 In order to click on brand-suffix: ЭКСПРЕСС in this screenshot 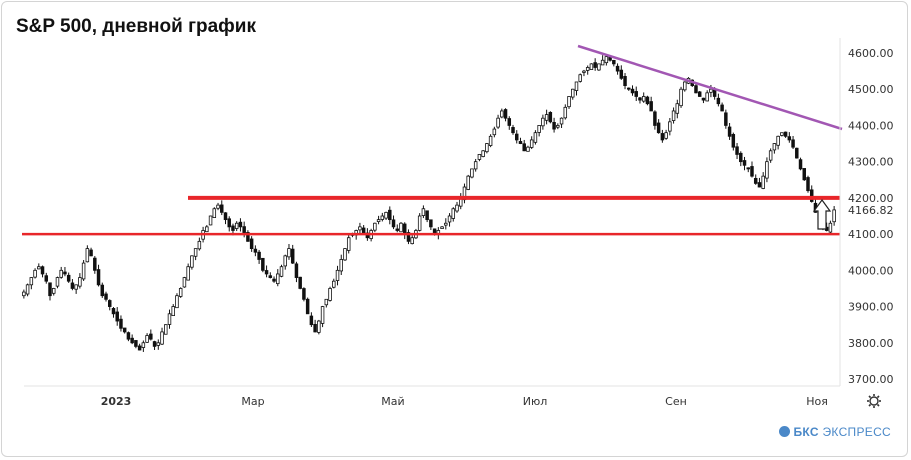, I will do `click(856, 432)`.